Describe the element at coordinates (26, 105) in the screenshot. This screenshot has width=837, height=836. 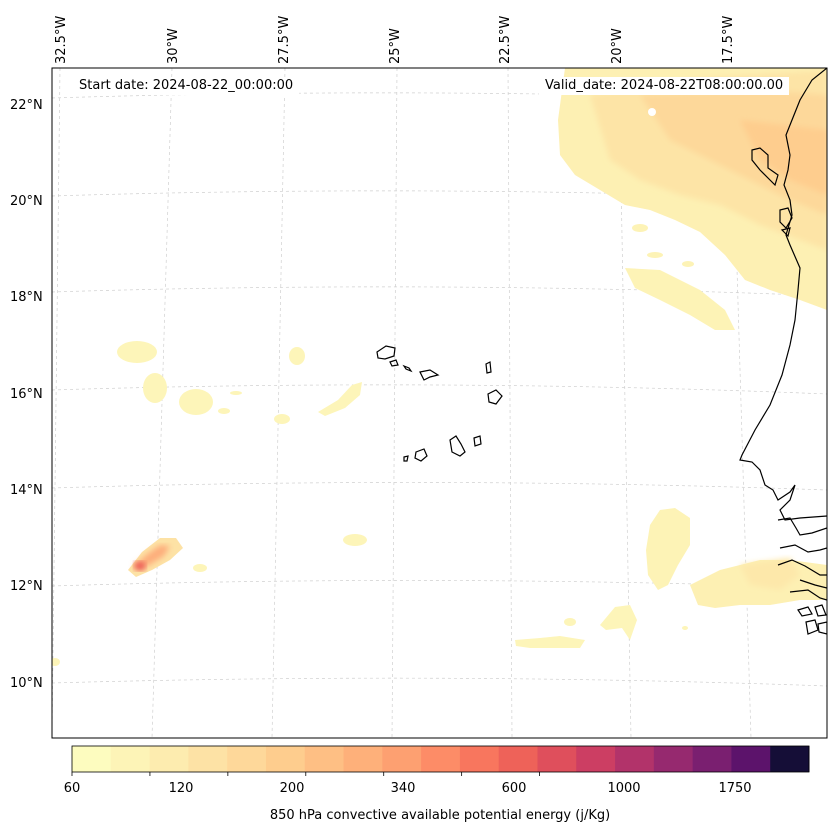
I see `lat-label: 22°N` at that location.